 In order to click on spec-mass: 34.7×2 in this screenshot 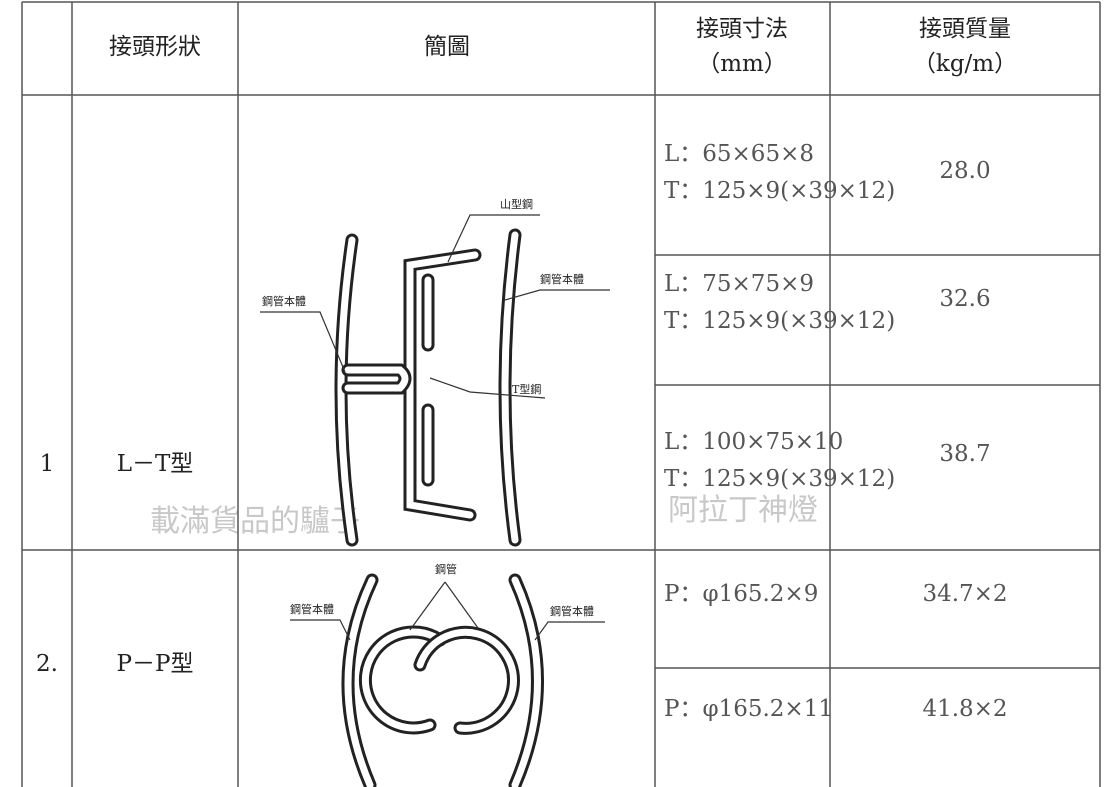, I will do `click(964, 594)`.